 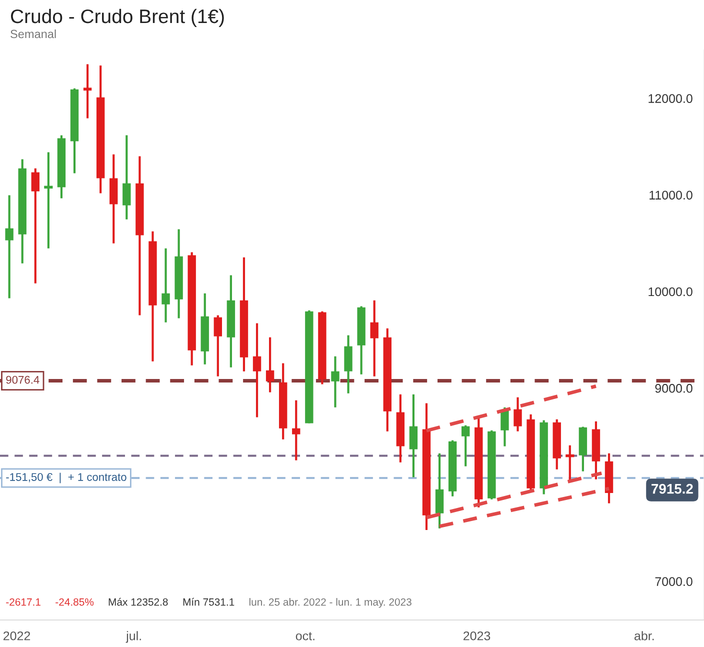 What do you see at coordinates (673, 388) in the screenshot?
I see `y-tick-label: 9000.0` at bounding box center [673, 388].